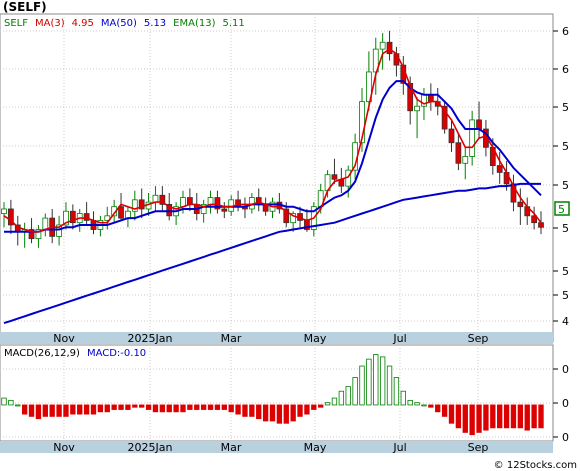  Describe the element at coordinates (276, 447) in the screenshot. I see `macd-date-strip` at that location.